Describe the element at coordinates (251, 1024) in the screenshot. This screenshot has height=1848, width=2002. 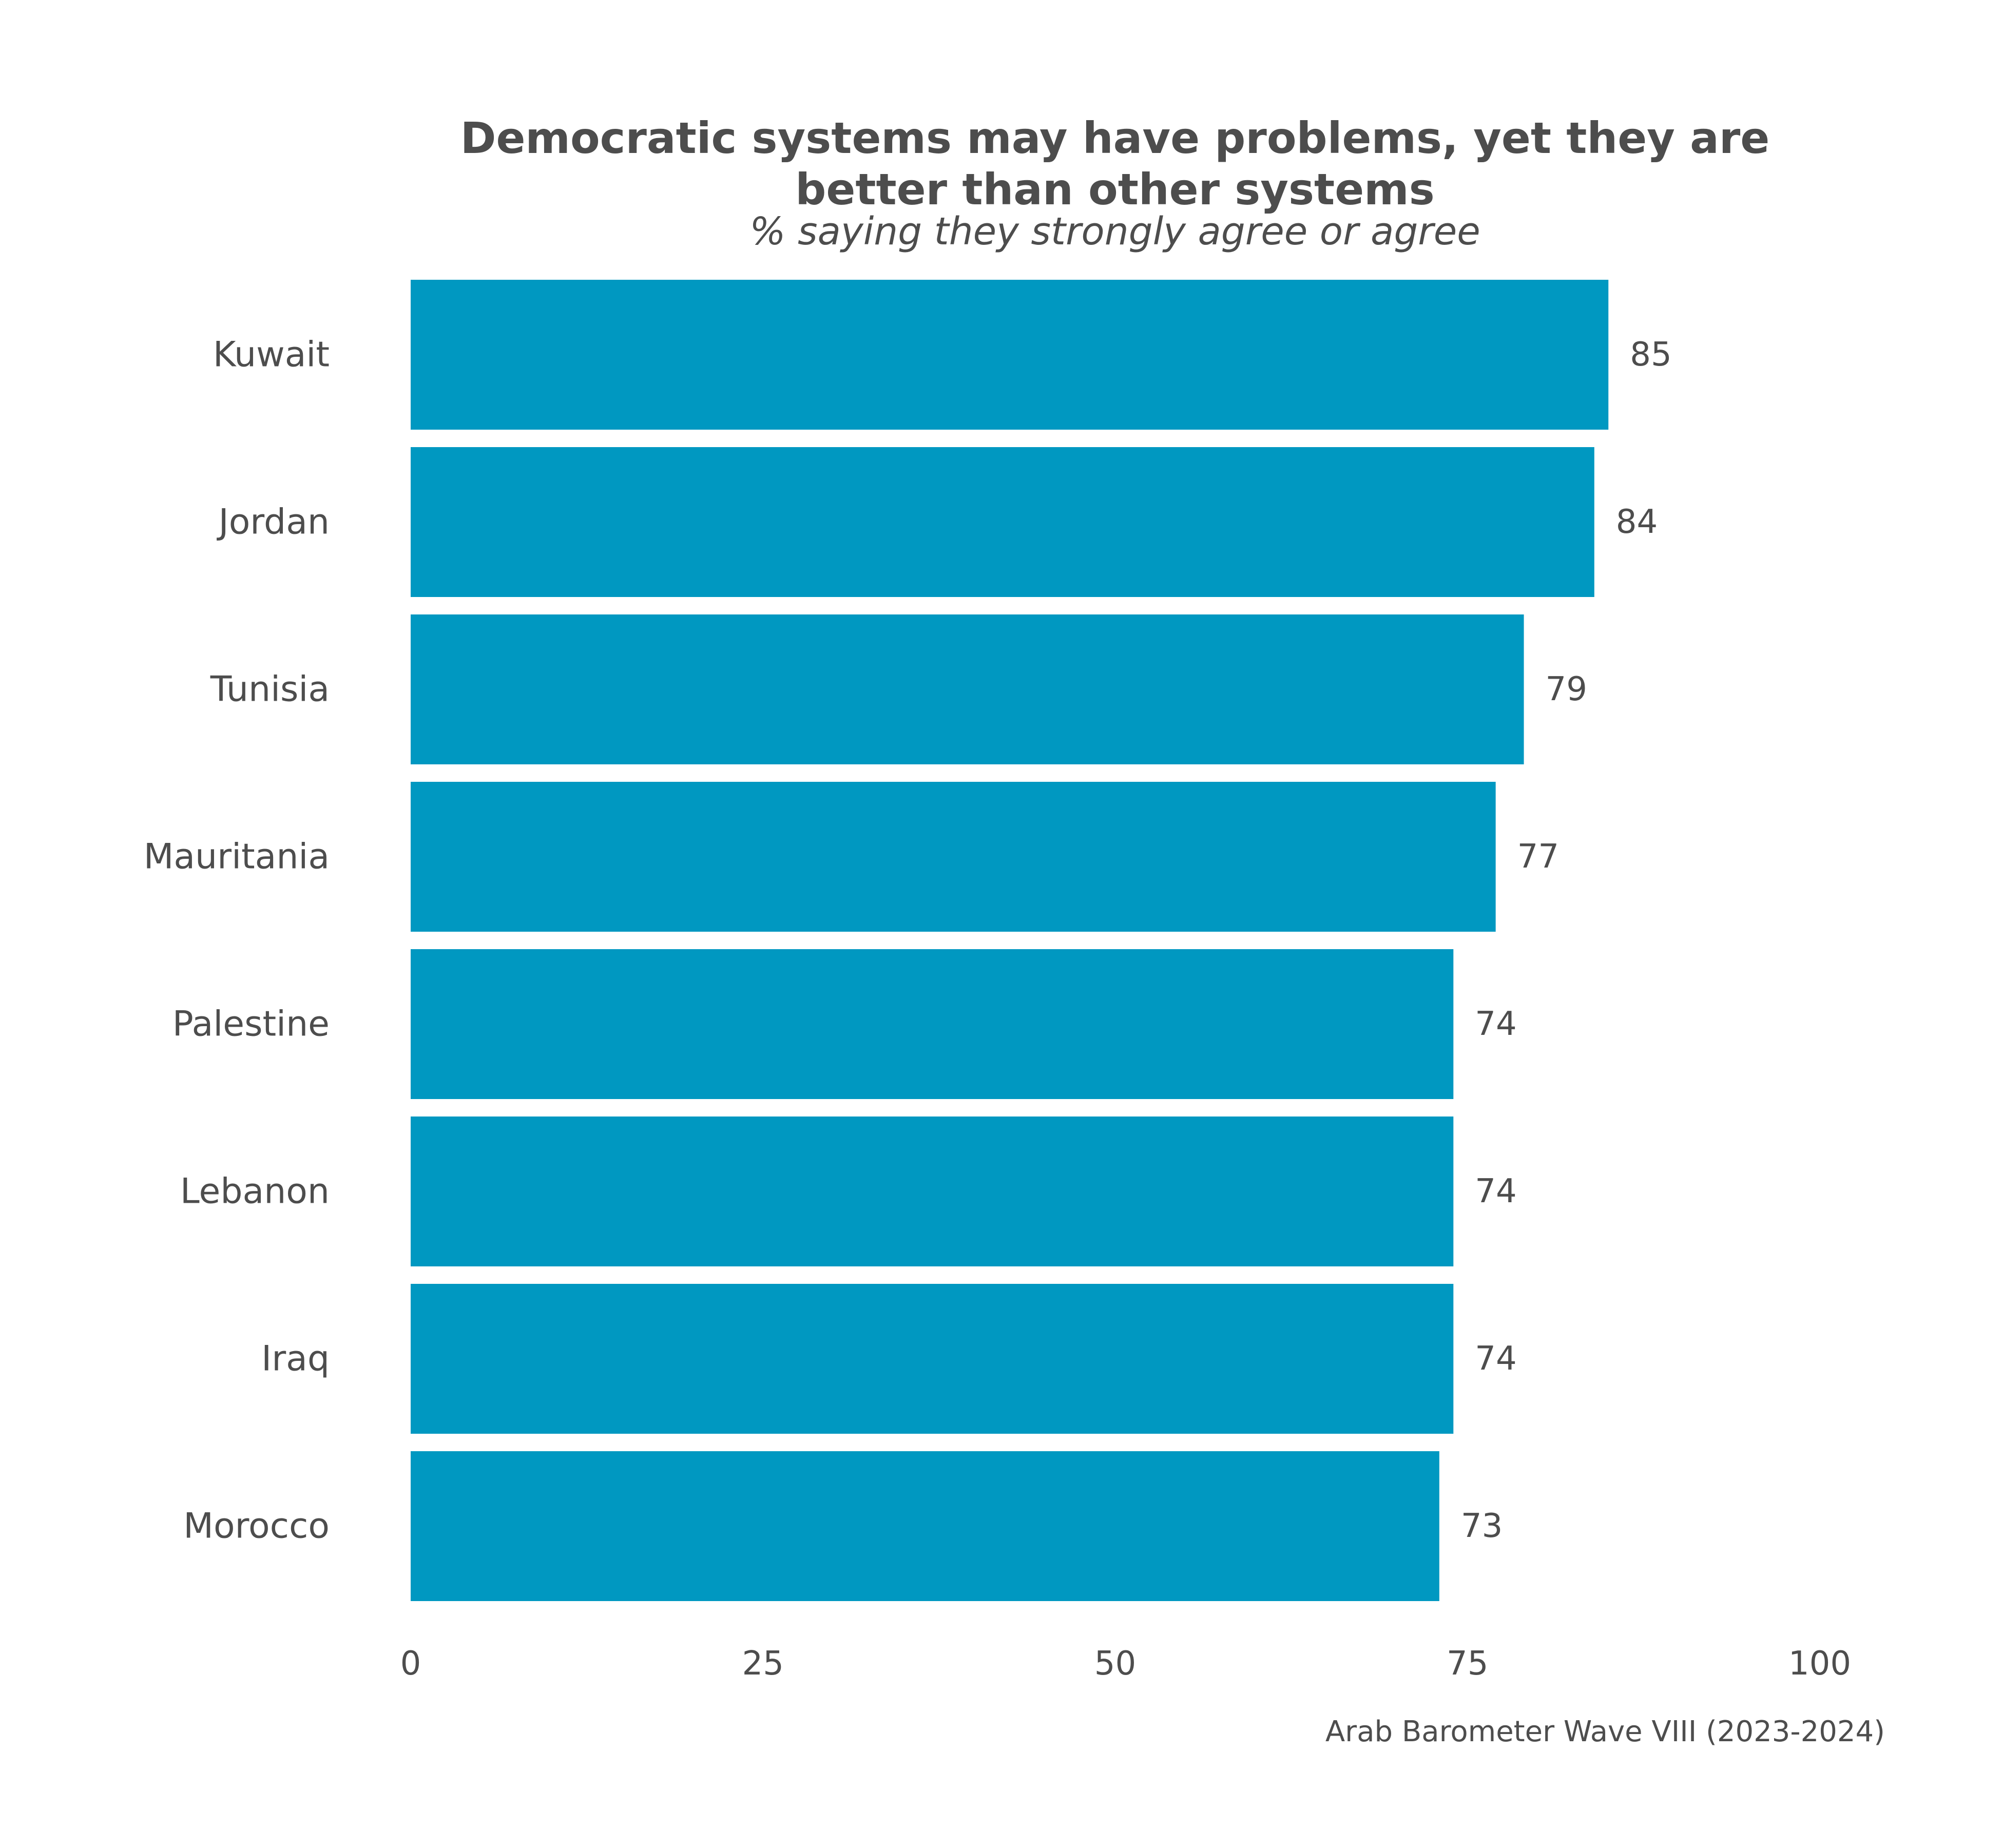
I see `category-label: Palestine` at that location.